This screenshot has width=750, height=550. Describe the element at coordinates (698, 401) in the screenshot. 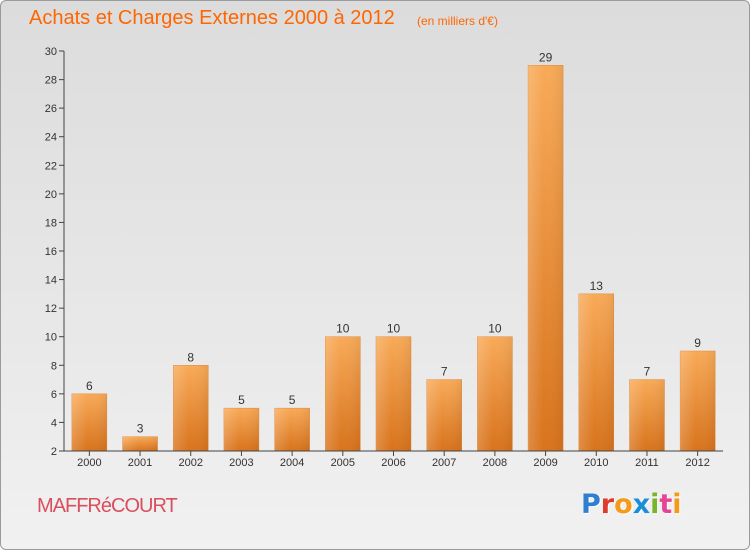

I see `bar-shine-2012` at that location.